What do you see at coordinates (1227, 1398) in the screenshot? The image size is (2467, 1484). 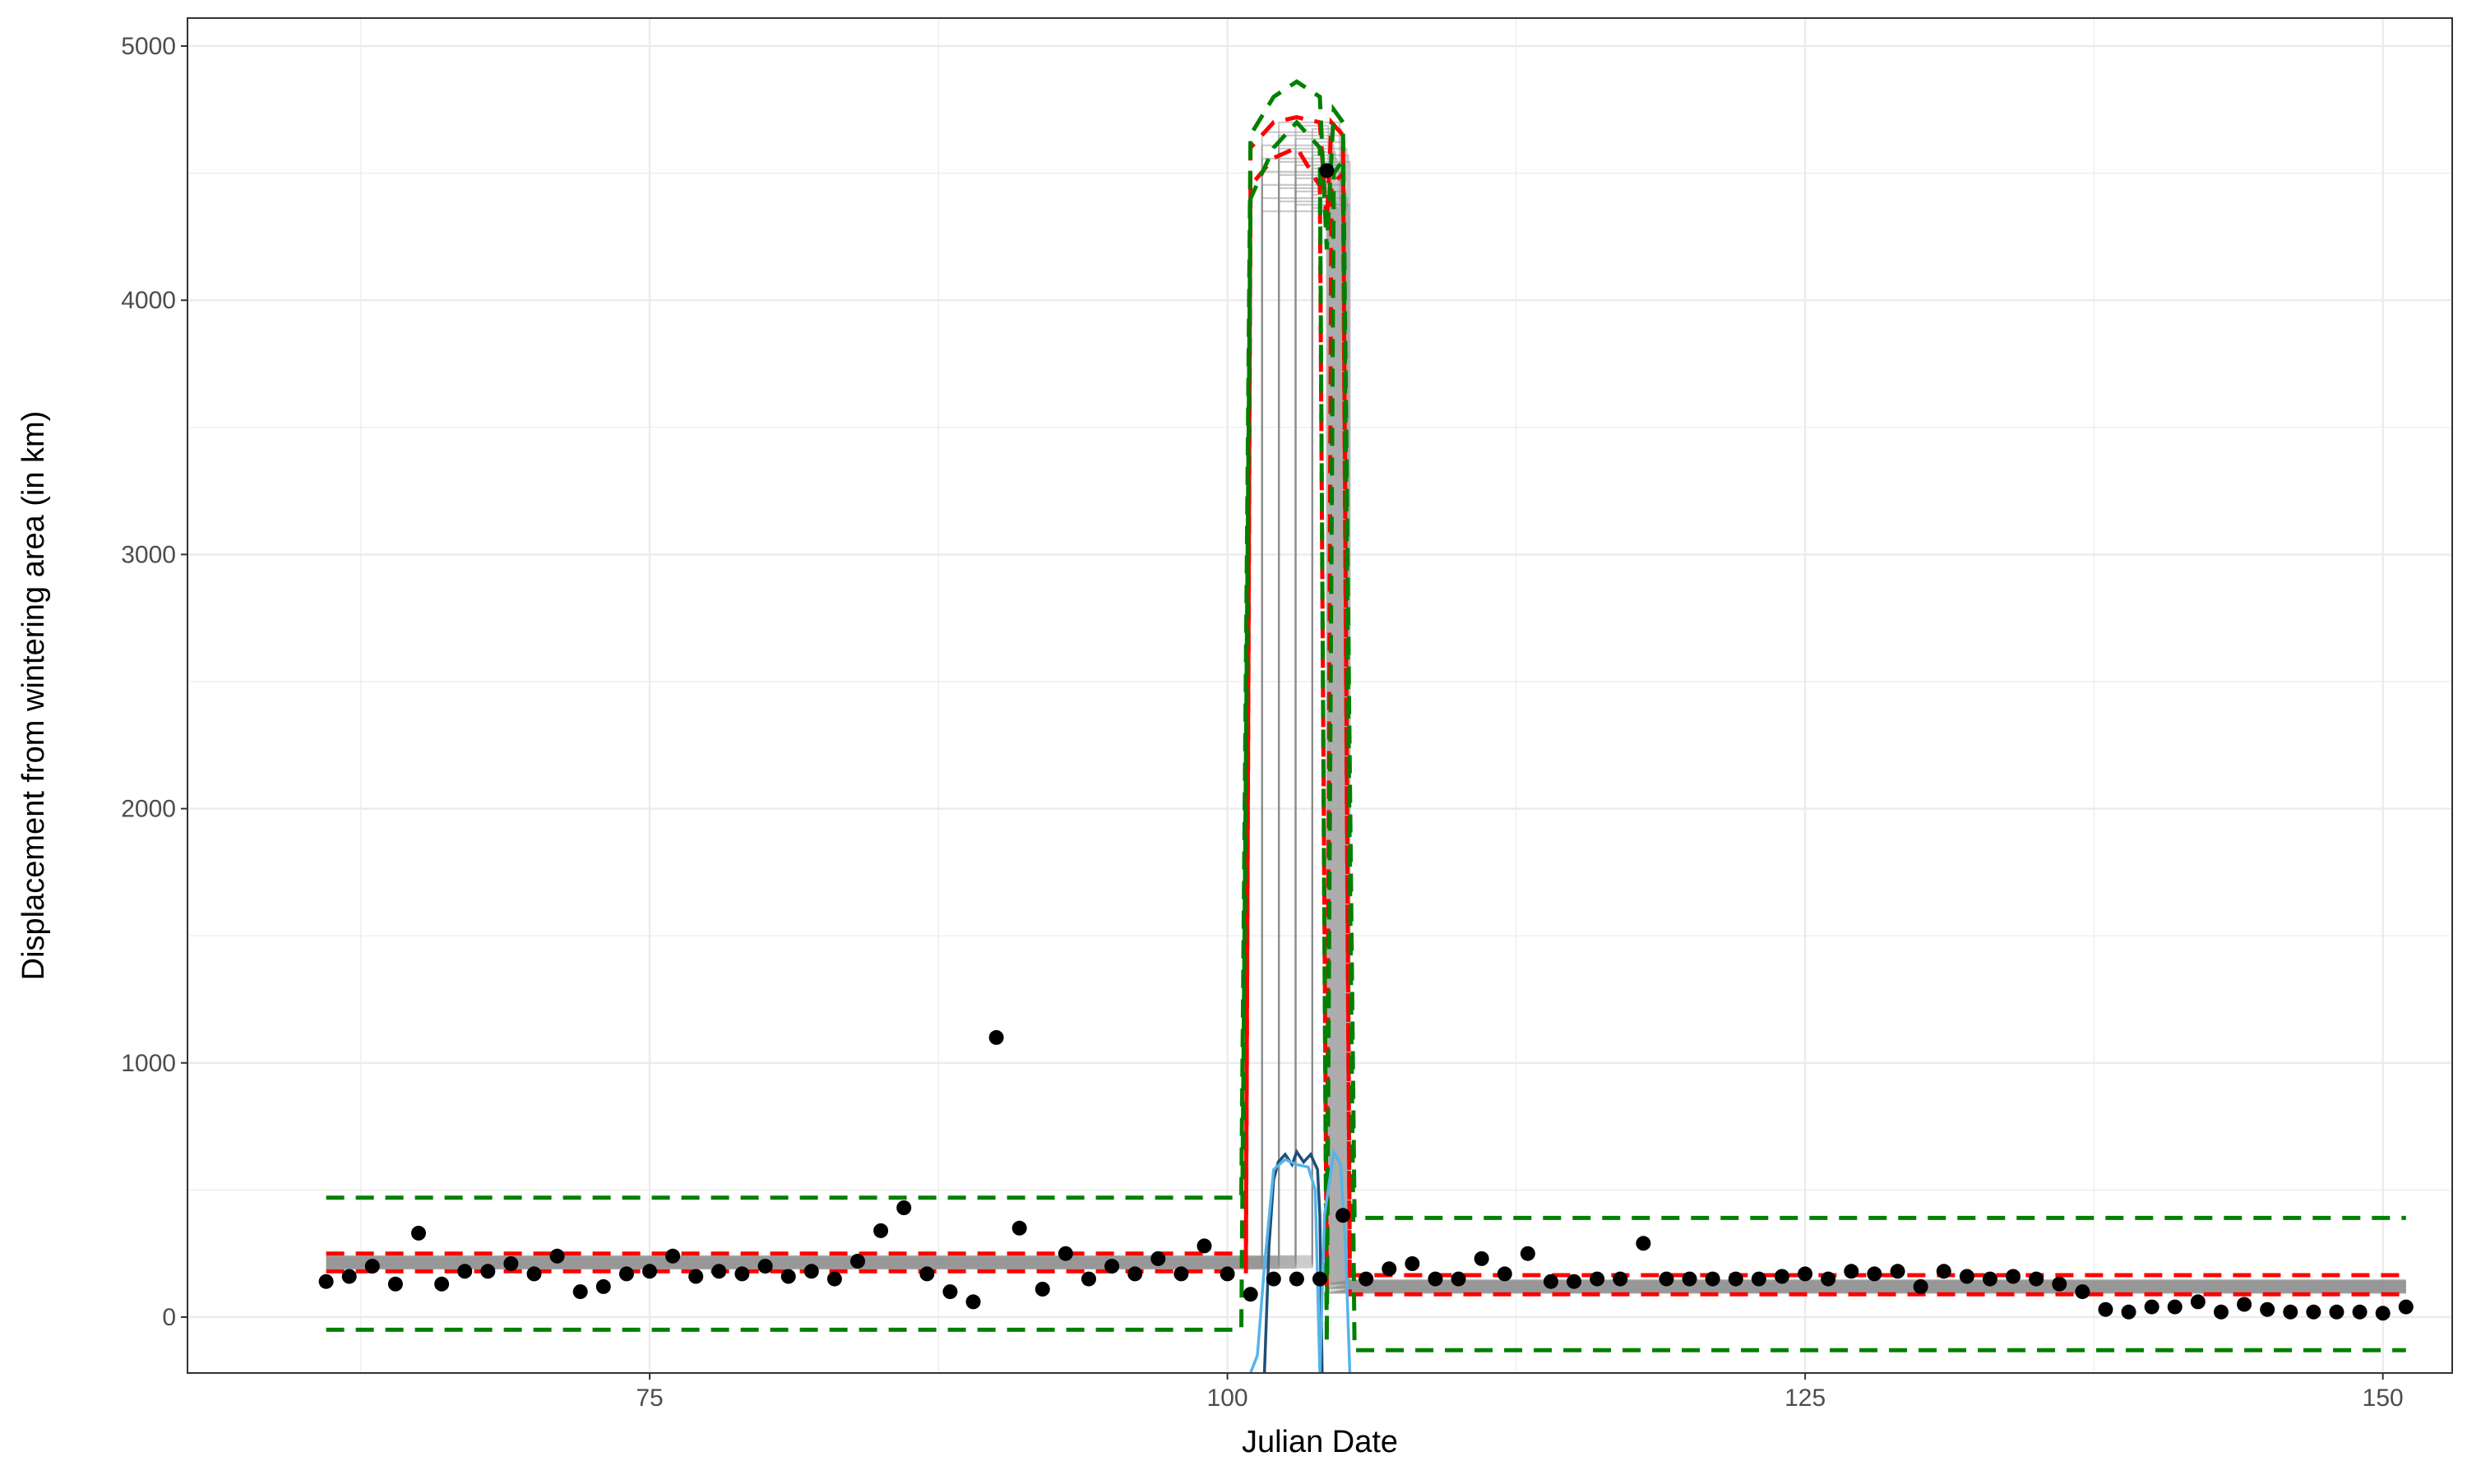 I see `x-tick-label: 100` at bounding box center [1227, 1398].